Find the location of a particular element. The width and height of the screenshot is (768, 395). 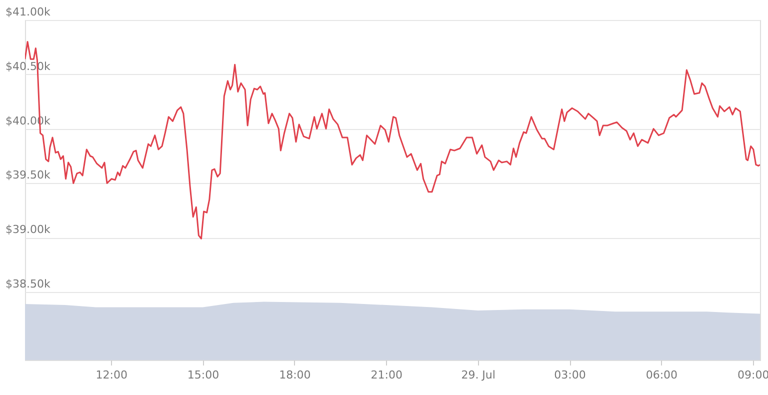

x-tick-label: 12:00 is located at coordinates (112, 375).